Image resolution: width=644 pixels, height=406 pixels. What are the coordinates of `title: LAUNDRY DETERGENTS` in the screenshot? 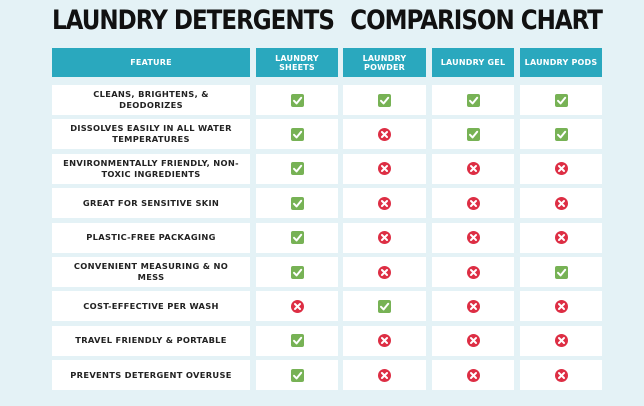 It's located at (193, 21).